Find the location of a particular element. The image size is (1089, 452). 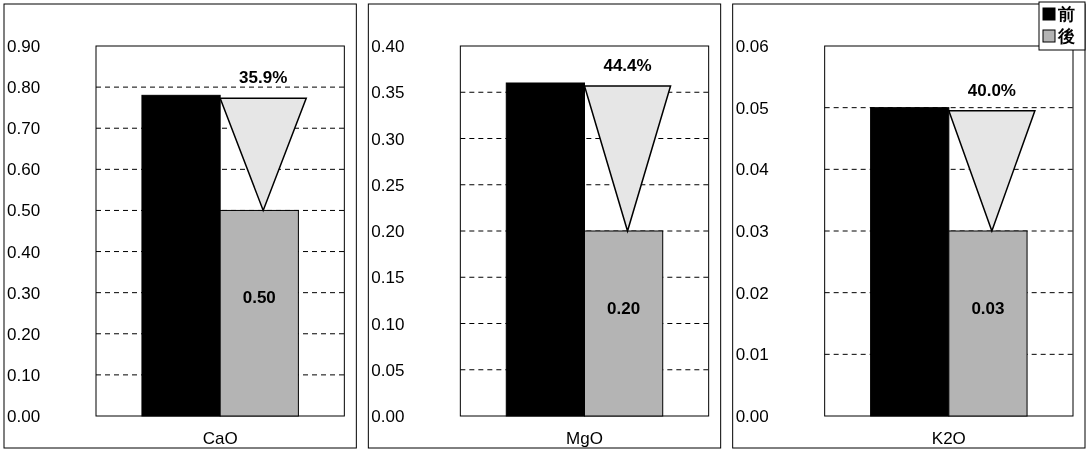

y-tick-label: 0.80 is located at coordinates (24, 88).